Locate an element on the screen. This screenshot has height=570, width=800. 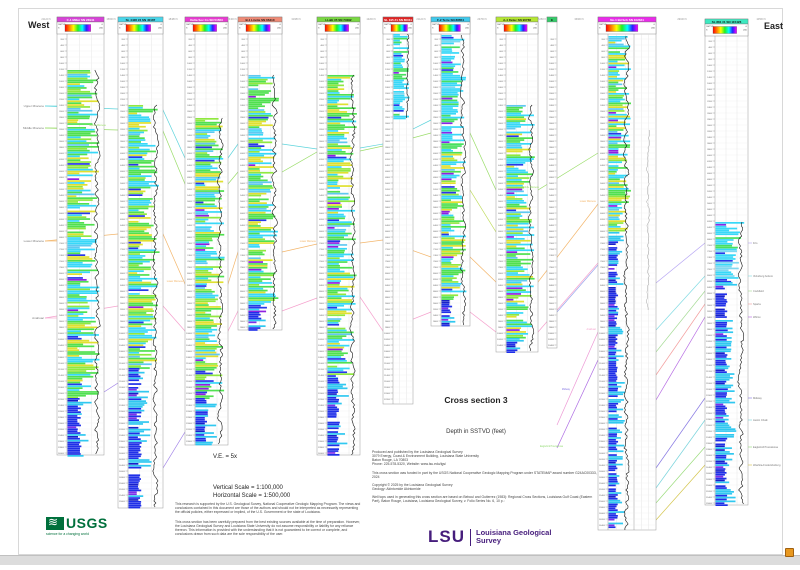
svg-text: 2600 is located at coordinates (190, 112).